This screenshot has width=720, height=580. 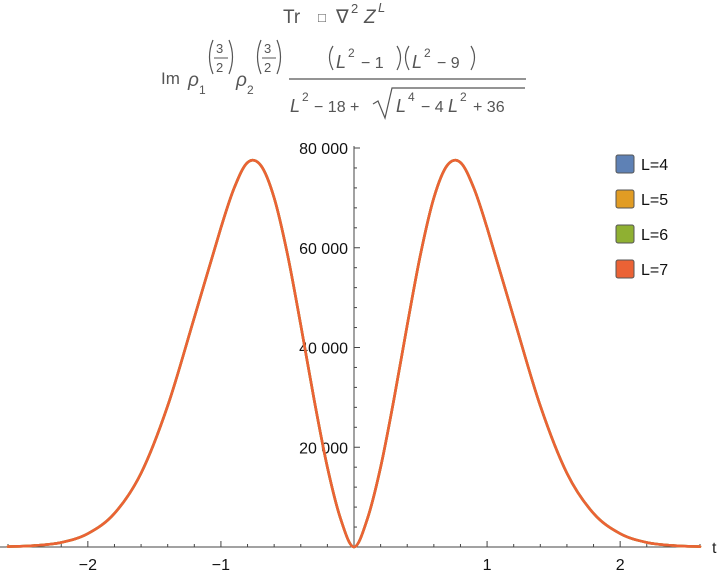 What do you see at coordinates (370, 17) in the screenshot?
I see `title-z: Z` at bounding box center [370, 17].